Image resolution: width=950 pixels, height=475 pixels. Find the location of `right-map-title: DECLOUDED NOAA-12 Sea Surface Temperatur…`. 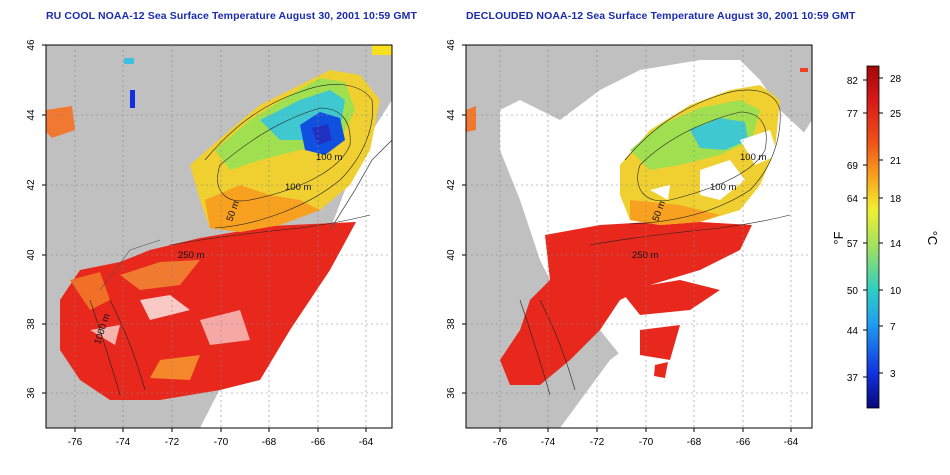

right-map-title: DECLOUDED NOAA-12 Sea Surface Temperatur… is located at coordinates (661, 16).